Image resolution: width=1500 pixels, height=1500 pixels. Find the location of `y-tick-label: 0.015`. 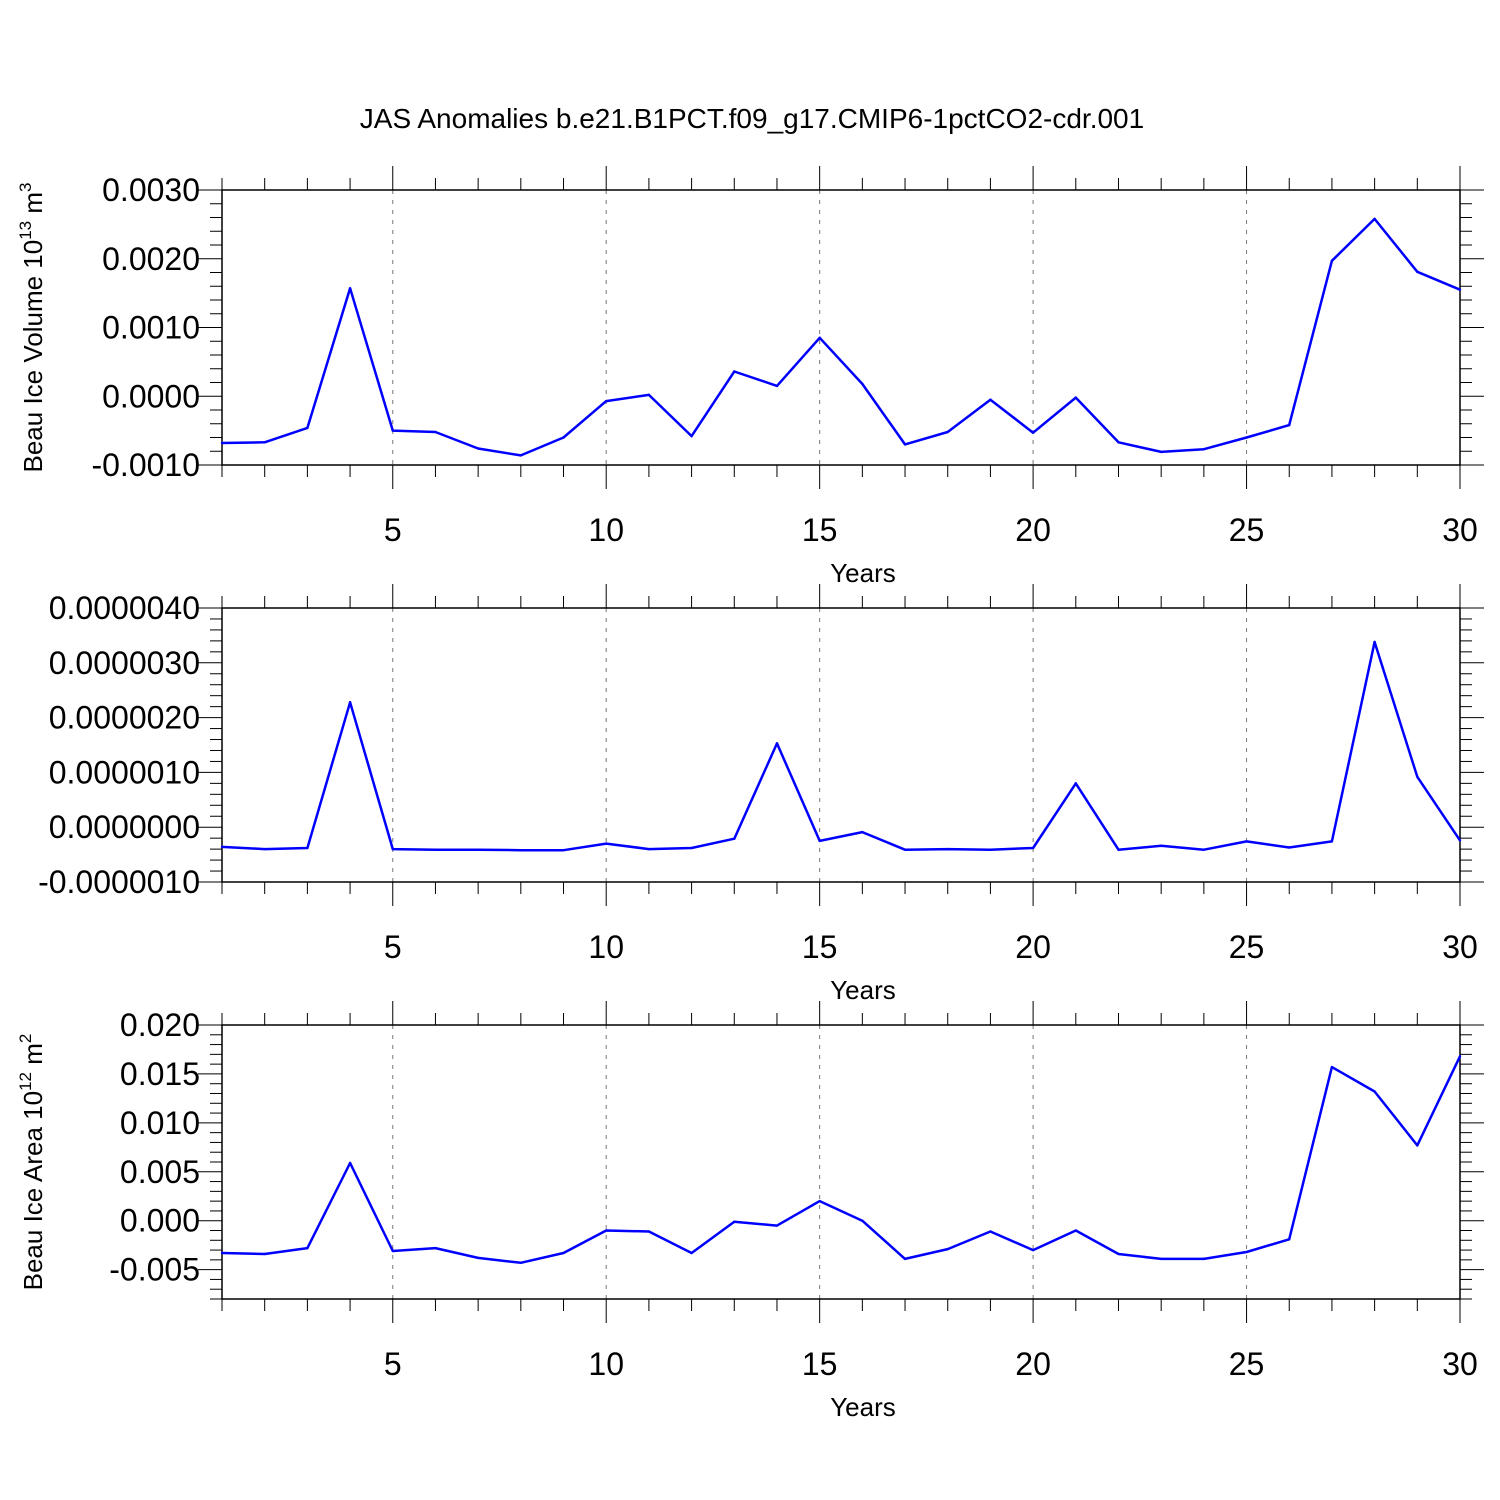

y-tick-label: 0.015 is located at coordinates (160, 1074).